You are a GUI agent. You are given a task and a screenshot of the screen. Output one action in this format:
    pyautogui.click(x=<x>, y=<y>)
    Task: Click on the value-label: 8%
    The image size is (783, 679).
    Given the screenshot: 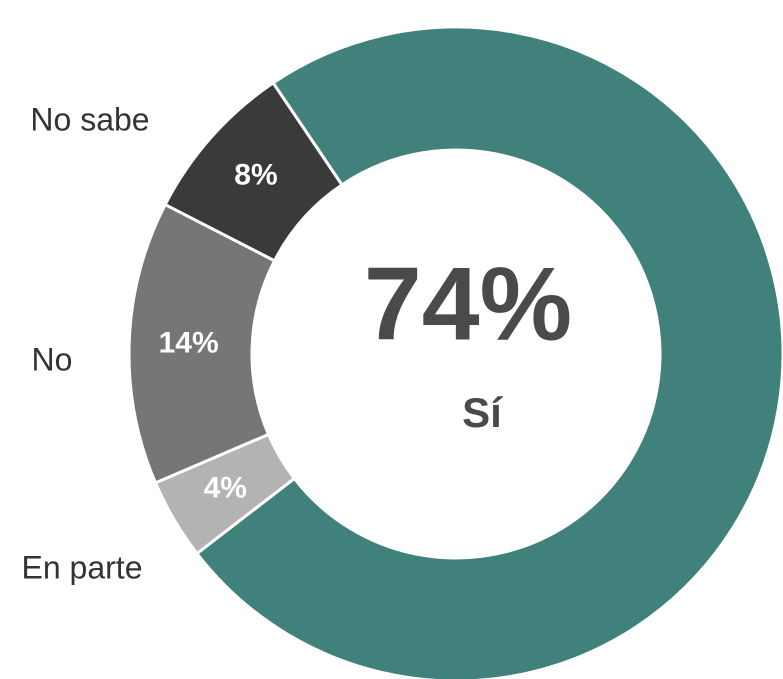 What is the action you would take?
    pyautogui.click(x=255, y=174)
    